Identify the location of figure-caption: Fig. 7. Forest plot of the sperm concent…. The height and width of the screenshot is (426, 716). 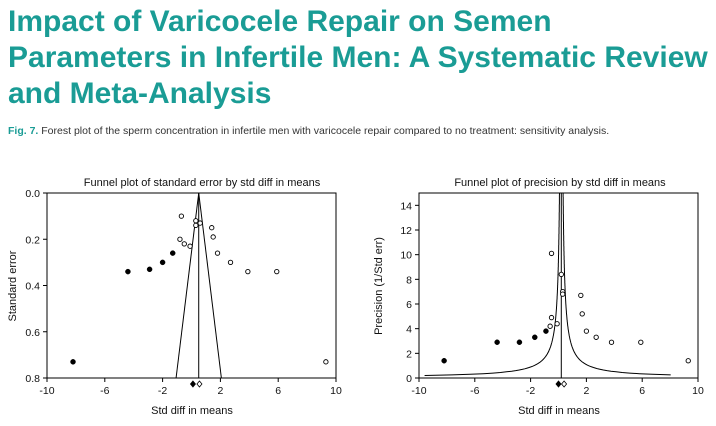
(358, 131).